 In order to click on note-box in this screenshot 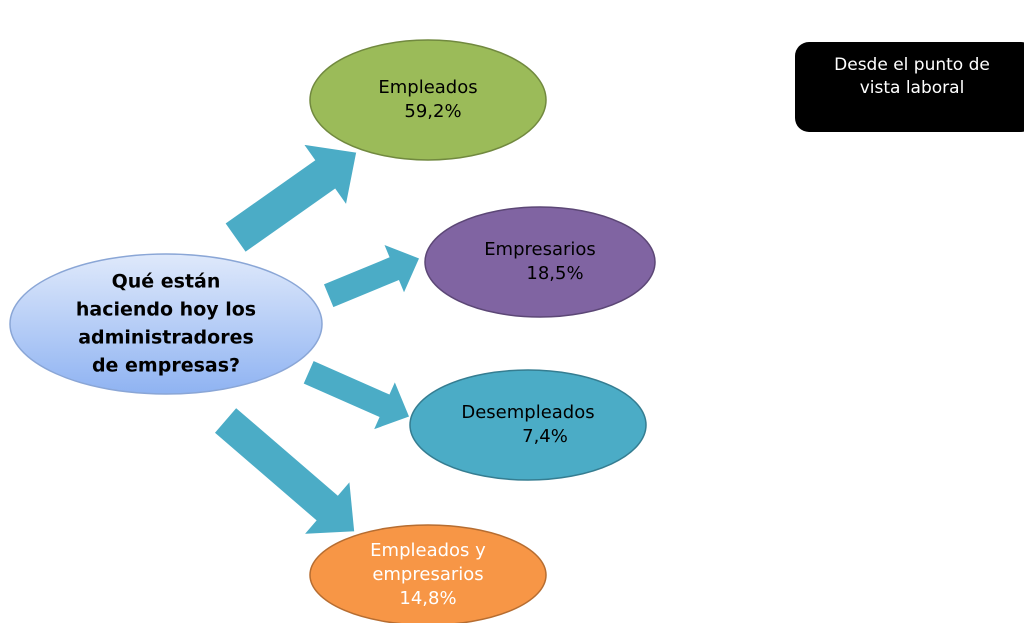, I will do `click(909, 87)`.